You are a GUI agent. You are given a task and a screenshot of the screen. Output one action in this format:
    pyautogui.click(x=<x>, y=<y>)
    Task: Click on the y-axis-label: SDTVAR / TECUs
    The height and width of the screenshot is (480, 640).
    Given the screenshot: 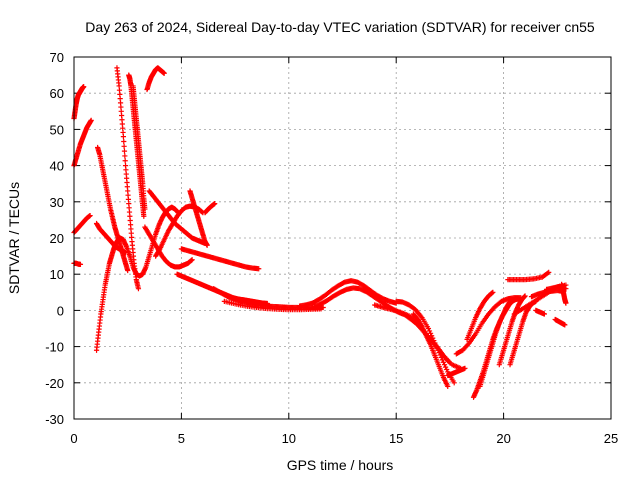 What is the action you would take?
    pyautogui.click(x=14, y=238)
    